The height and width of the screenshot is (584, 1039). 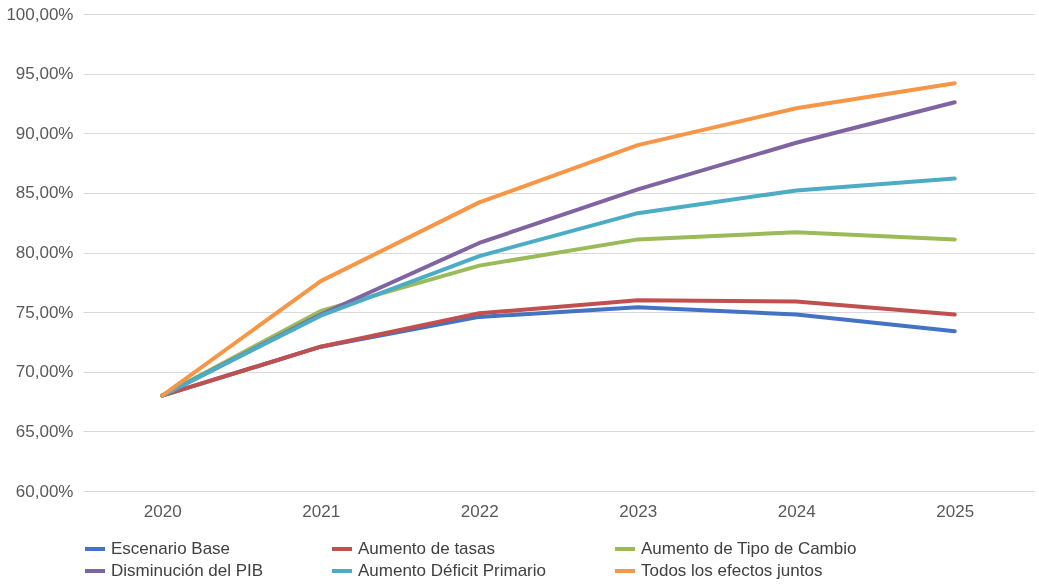 I want to click on y-tick-label: 80,00%, so click(x=44, y=252).